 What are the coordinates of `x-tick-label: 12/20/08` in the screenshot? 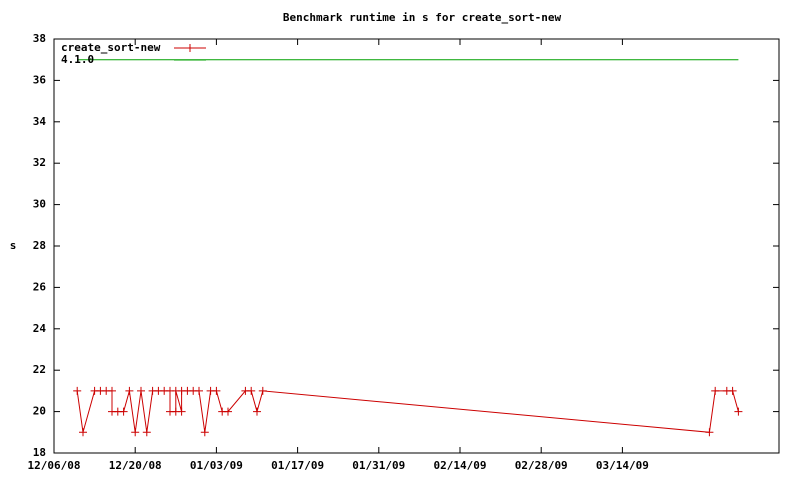 It's located at (135, 465).